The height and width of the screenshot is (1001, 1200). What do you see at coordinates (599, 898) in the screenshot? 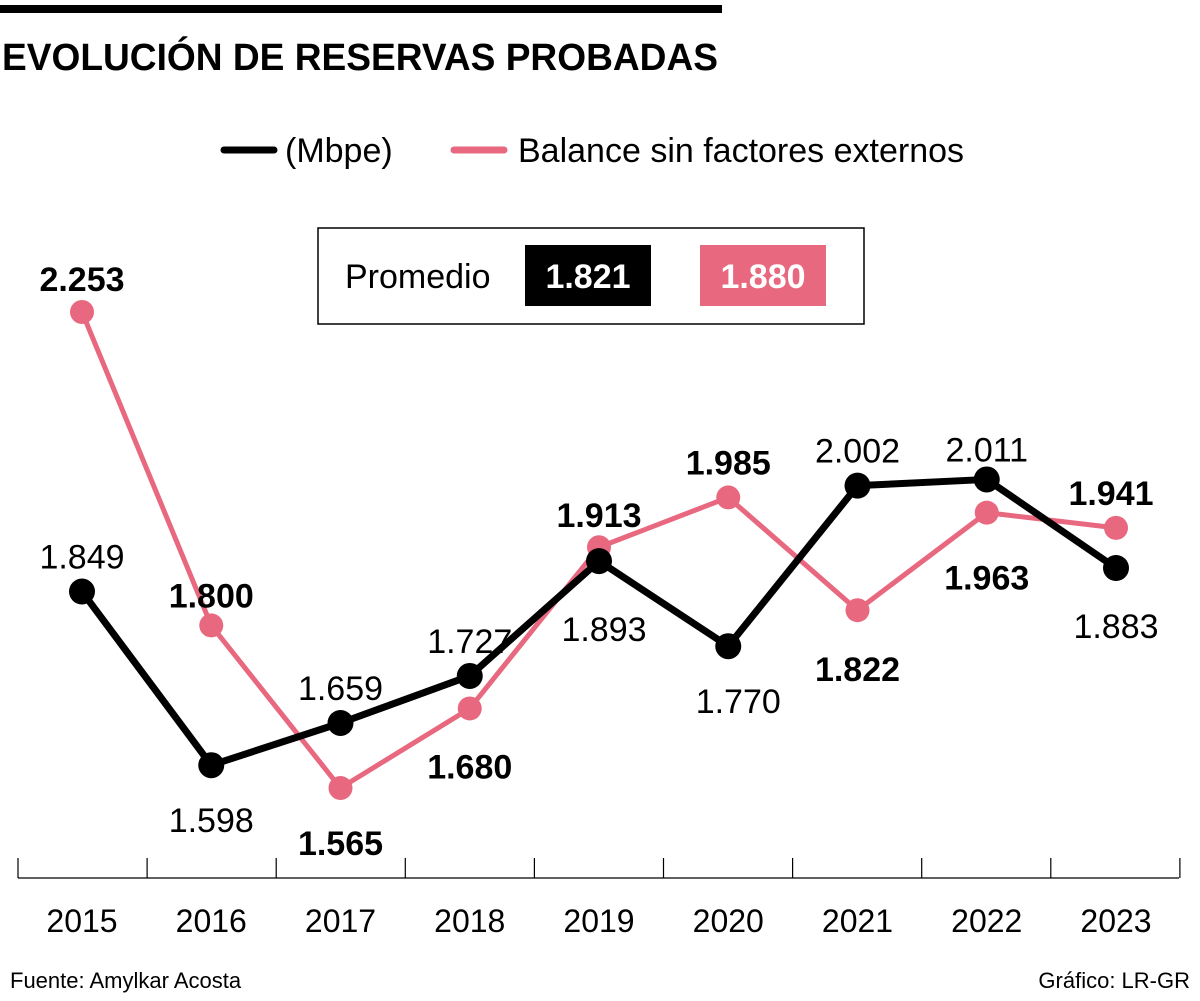
I see `x-axis: 2015 2016 2017 2018 2019 2020 2021 2022 2023` at bounding box center [599, 898].